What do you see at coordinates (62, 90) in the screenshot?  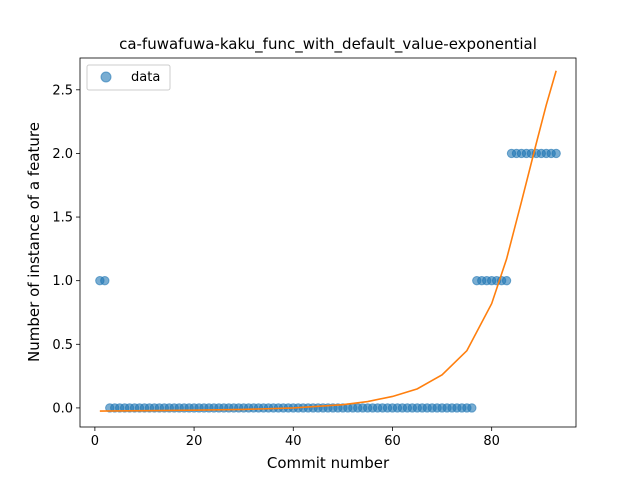 I see `y-tick-label: 2.5` at bounding box center [62, 90].